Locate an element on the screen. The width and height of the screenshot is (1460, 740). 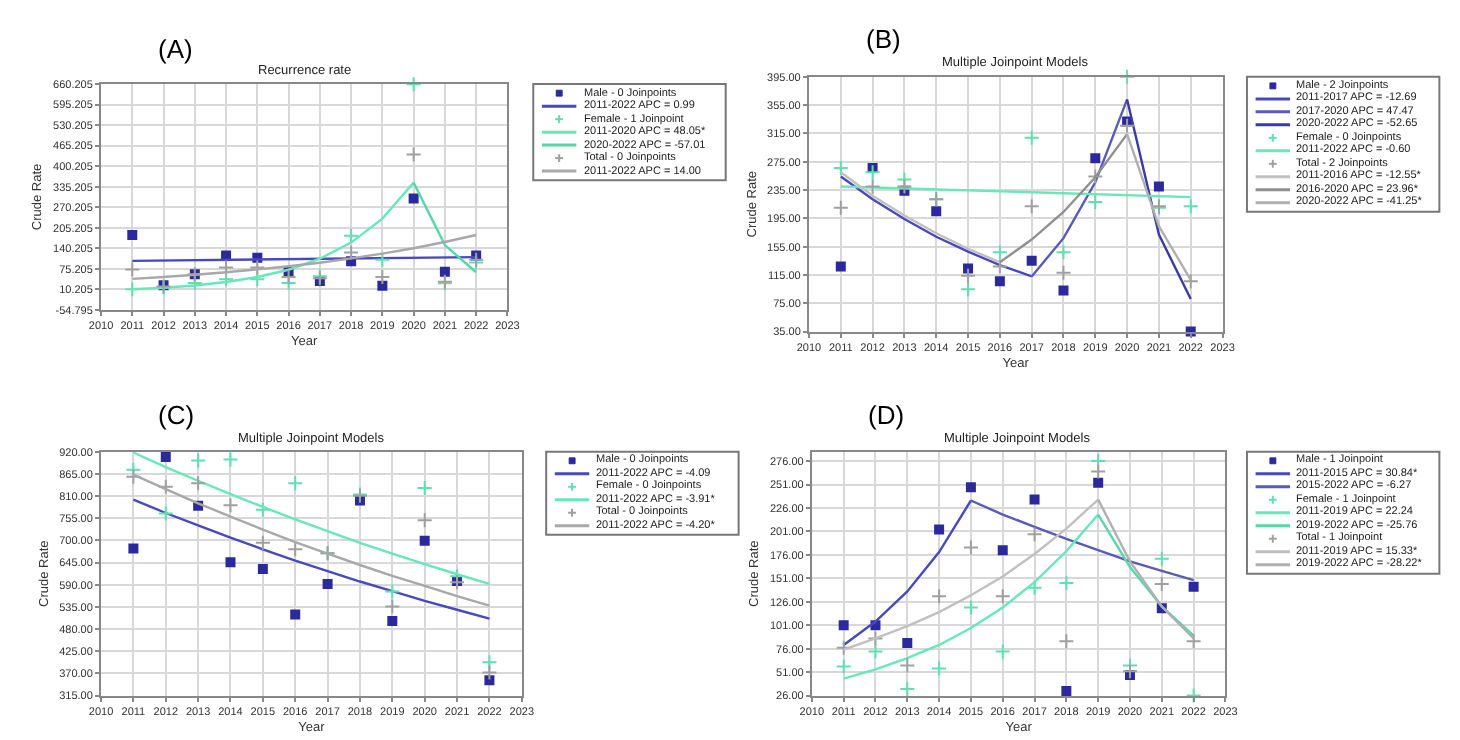
text: (C) is located at coordinates (176, 415).